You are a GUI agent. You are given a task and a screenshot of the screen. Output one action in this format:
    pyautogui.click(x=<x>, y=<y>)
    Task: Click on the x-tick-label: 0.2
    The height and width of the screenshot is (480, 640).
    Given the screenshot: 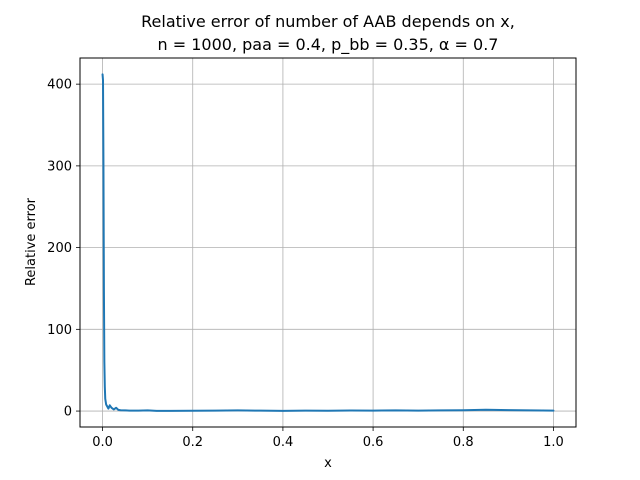 What is the action you would take?
    pyautogui.click(x=192, y=442)
    